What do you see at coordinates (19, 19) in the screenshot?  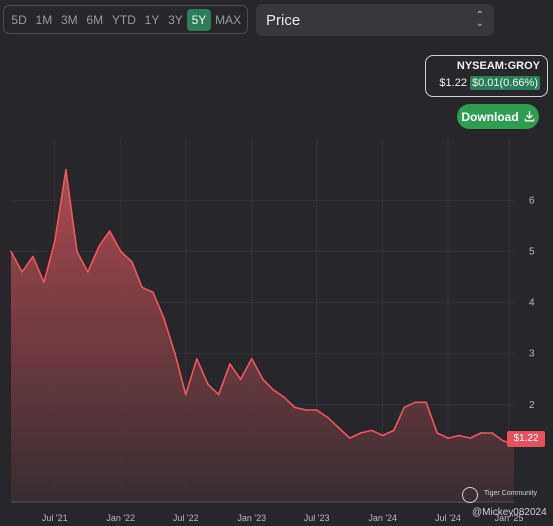 I see `range-button-5d: 5D` at bounding box center [19, 19].